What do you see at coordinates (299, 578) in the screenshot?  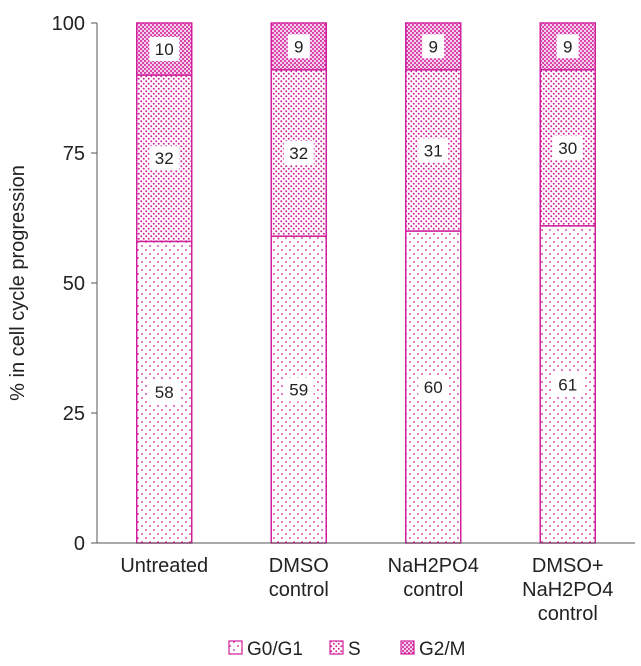 I see `x-tick-label: DMSO control` at bounding box center [299, 578].